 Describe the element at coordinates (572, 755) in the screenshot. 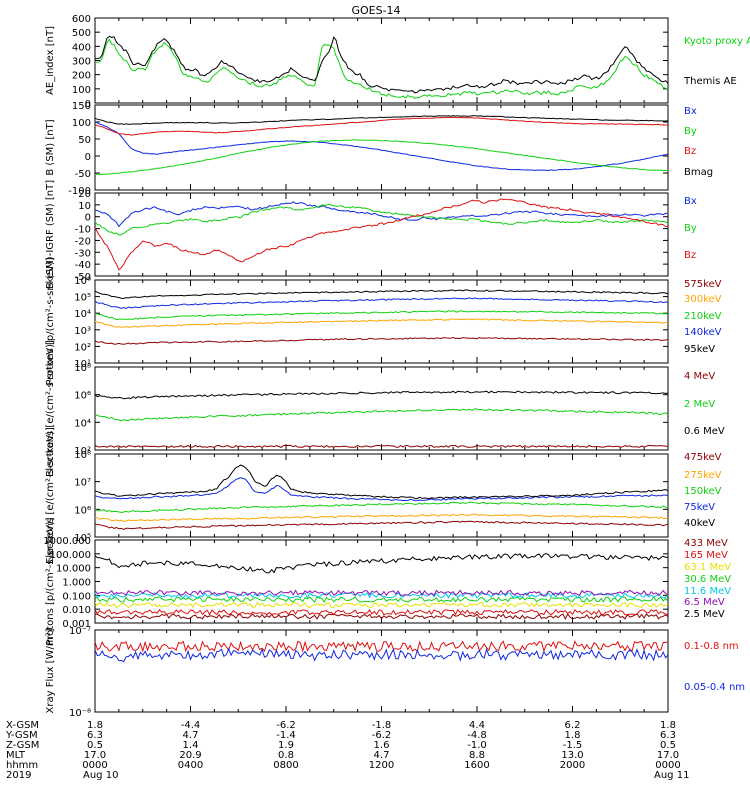

I see `orbit-value: 13.0` at that location.